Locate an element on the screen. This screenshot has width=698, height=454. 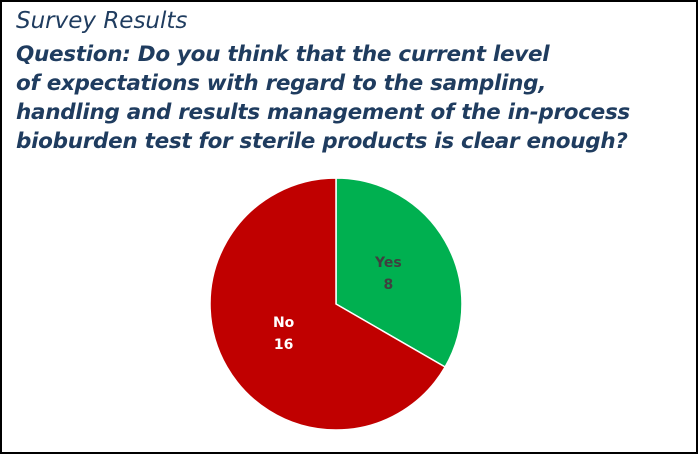
pie-slice is located at coordinates (399, 273).